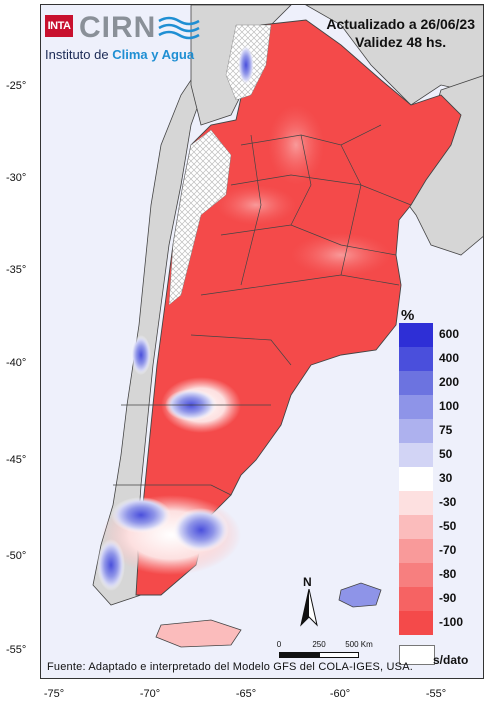  I want to click on inta-logo-badge: INTA, so click(59, 26).